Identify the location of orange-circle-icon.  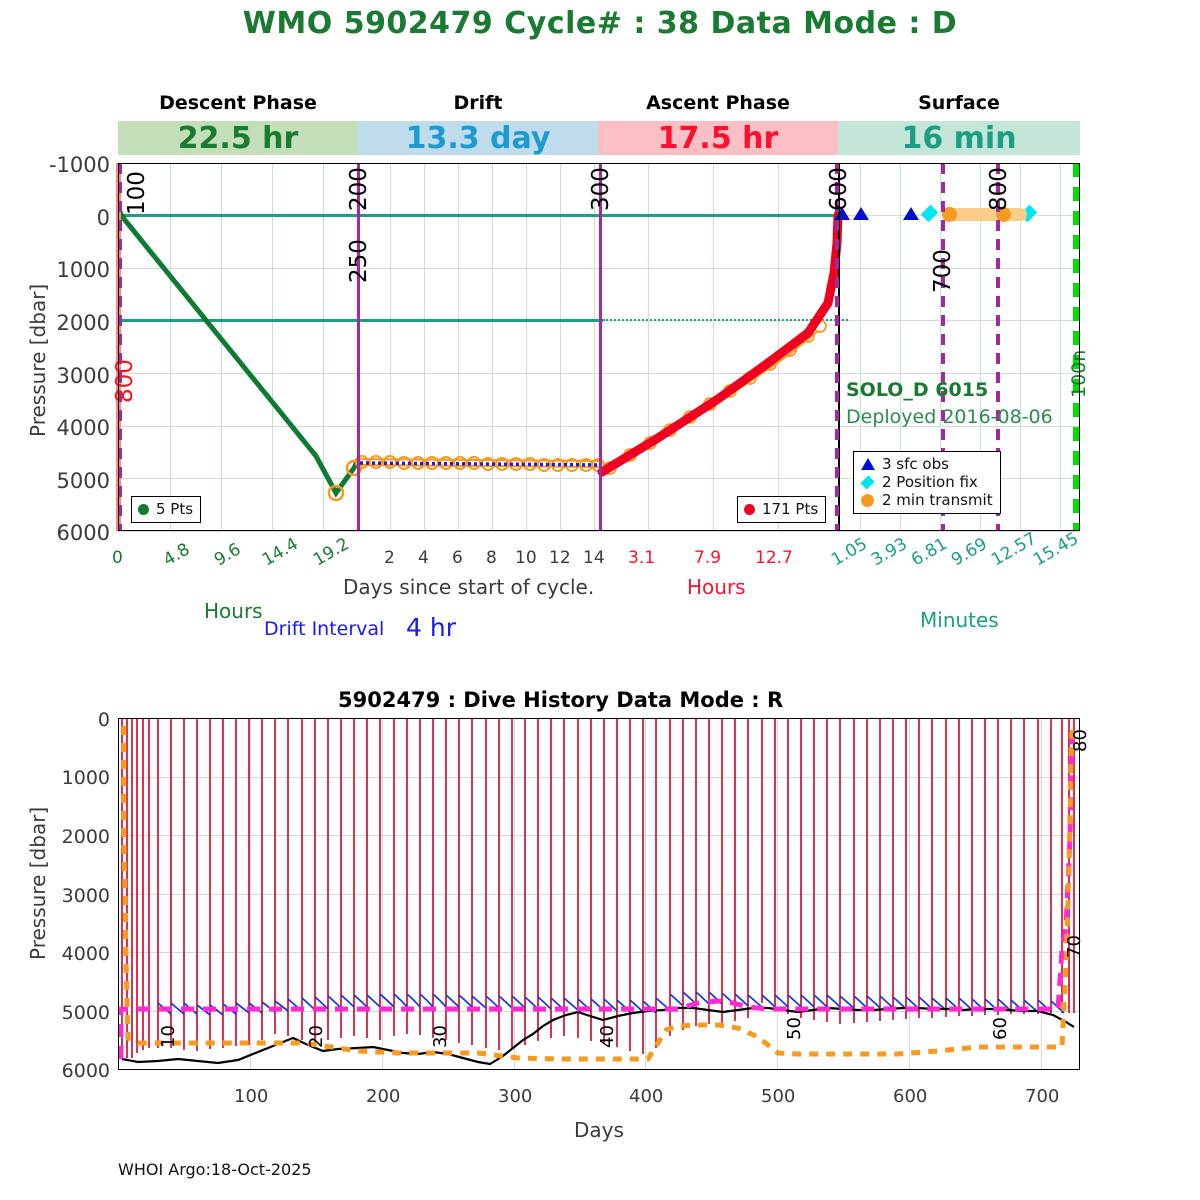
(867, 500).